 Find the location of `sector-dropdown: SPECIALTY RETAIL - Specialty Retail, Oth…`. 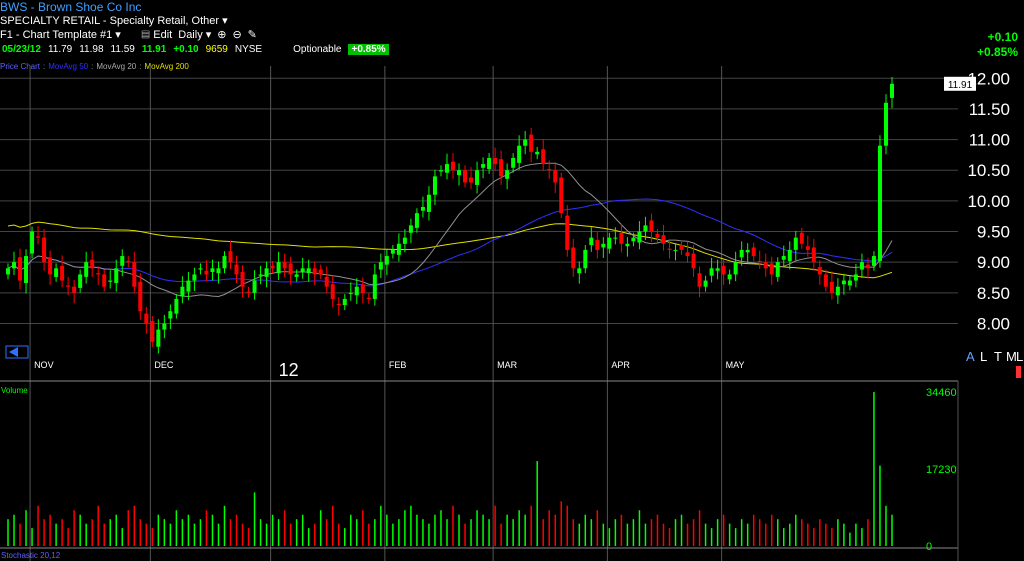

sector-dropdown: SPECIALTY RETAIL - Specialty Retail, Oth… is located at coordinates (114, 20).